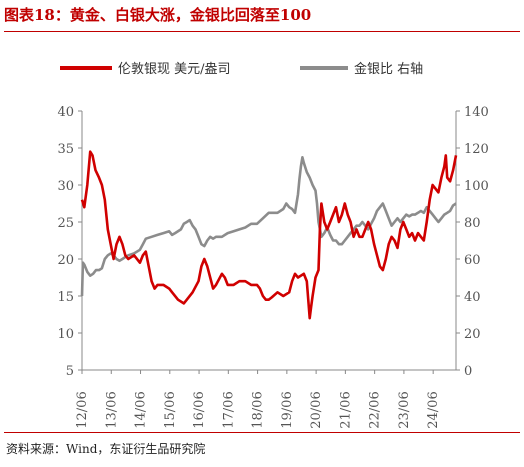 Image resolution: width=524 pixels, height=467 pixels. I want to click on left-tick-label: 30, so click(65, 186).